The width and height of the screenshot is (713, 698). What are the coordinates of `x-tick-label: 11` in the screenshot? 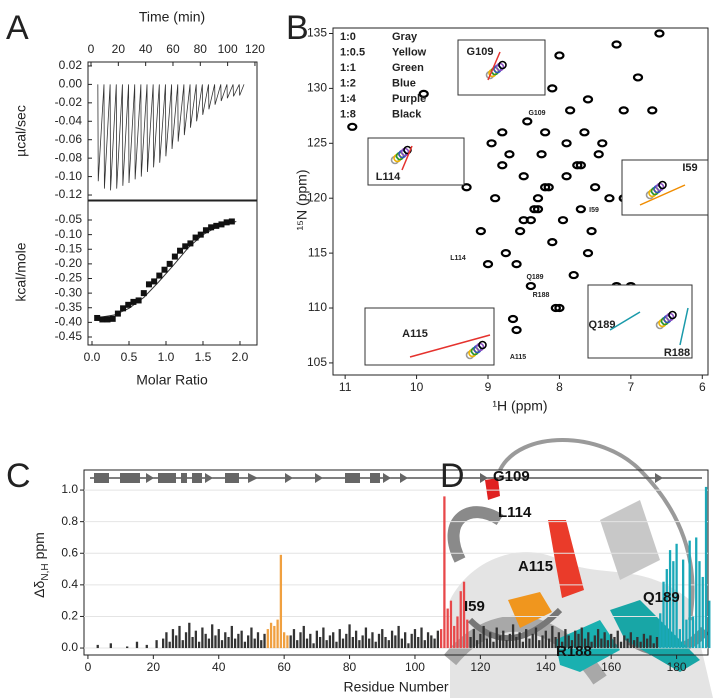 It's located at (345, 387).